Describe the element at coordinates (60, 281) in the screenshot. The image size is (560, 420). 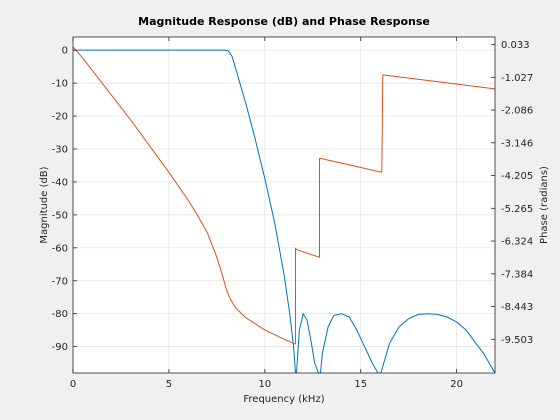
I see `y-left-tick-label: -70` at that location.